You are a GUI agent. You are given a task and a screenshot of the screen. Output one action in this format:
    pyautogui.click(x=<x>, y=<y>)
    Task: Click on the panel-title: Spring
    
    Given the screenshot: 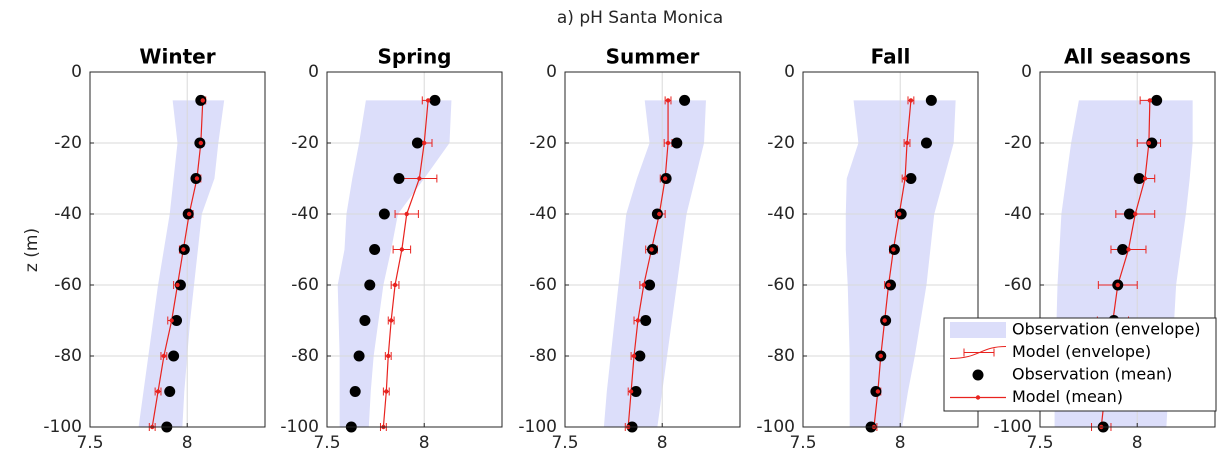 What is the action you would take?
    pyautogui.click(x=415, y=57)
    